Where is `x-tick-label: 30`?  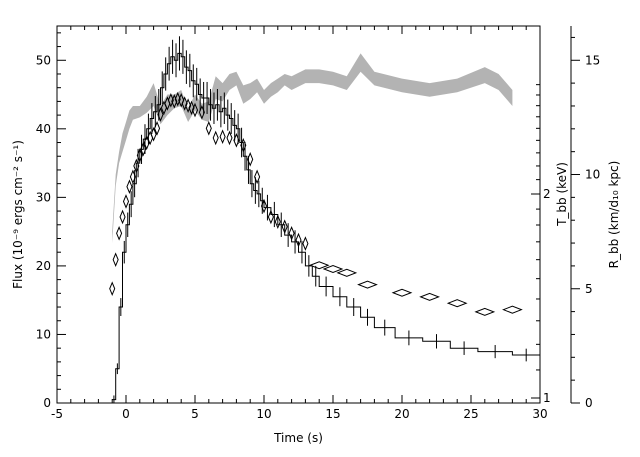 x-tick-label: 30 is located at coordinates (539, 414).